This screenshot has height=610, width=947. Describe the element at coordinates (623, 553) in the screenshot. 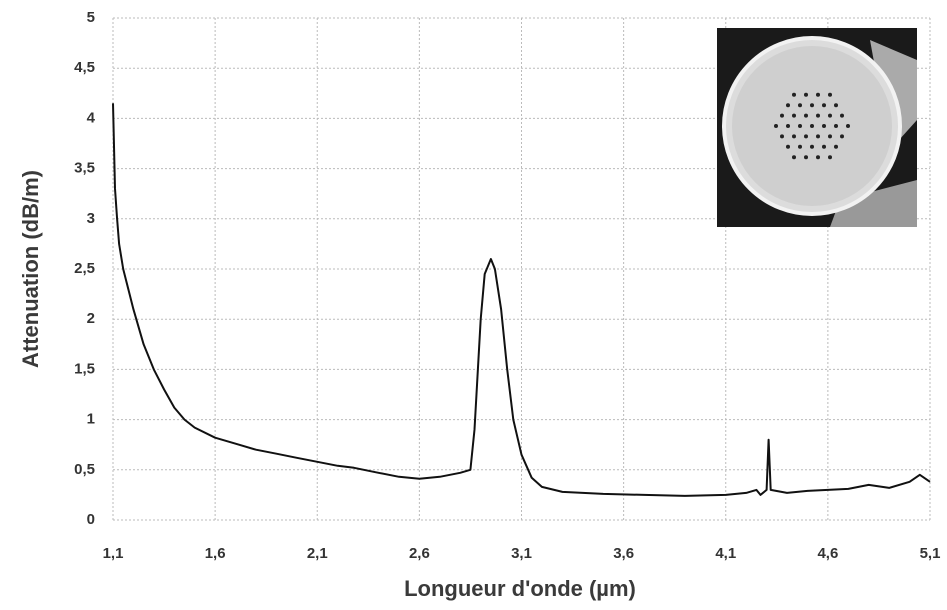

I see `x-tick-label: 3,6` at that location.